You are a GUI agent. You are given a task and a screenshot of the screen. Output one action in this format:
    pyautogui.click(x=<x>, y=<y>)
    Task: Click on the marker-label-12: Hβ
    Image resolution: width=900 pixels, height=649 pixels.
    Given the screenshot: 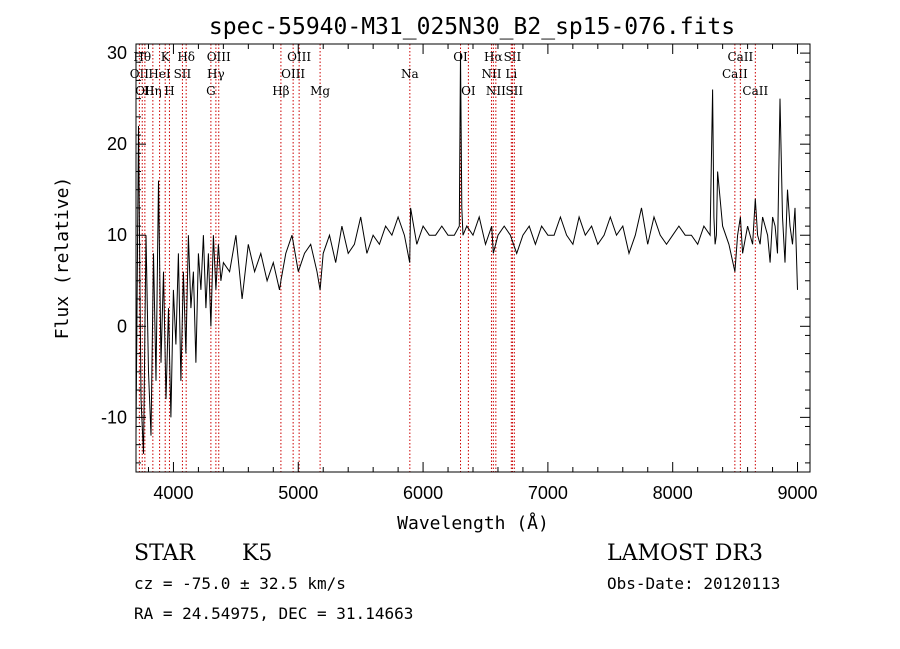 What is the action you would take?
    pyautogui.click(x=280, y=91)
    